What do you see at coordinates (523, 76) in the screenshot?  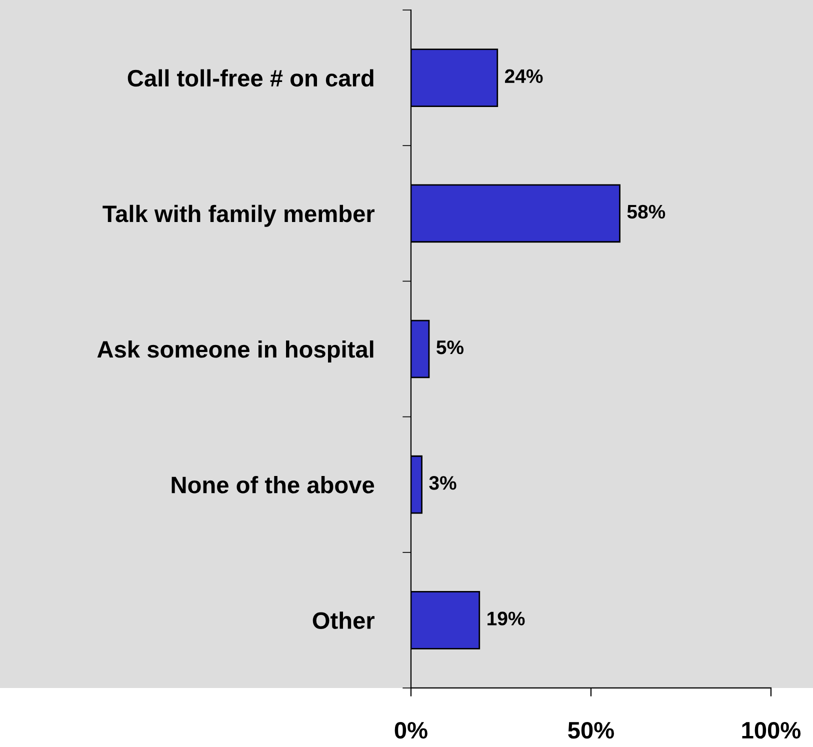 I see `data-label: 24%` at bounding box center [523, 76].